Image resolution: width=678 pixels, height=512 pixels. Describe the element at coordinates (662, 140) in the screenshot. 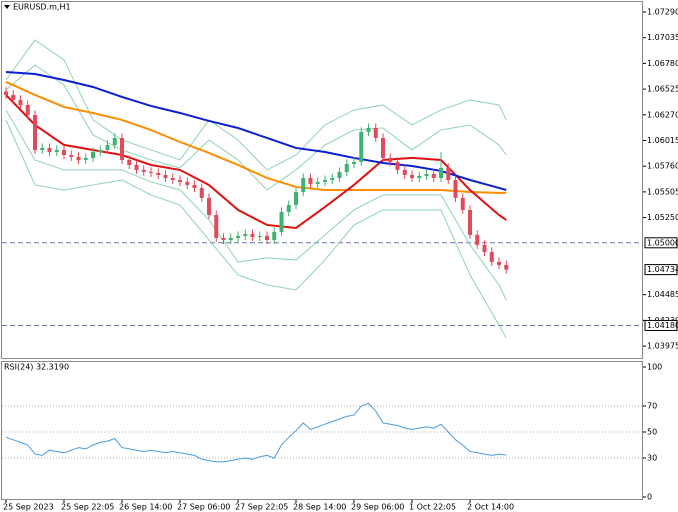

I see `y-tick-label: 1.06015` at that location.